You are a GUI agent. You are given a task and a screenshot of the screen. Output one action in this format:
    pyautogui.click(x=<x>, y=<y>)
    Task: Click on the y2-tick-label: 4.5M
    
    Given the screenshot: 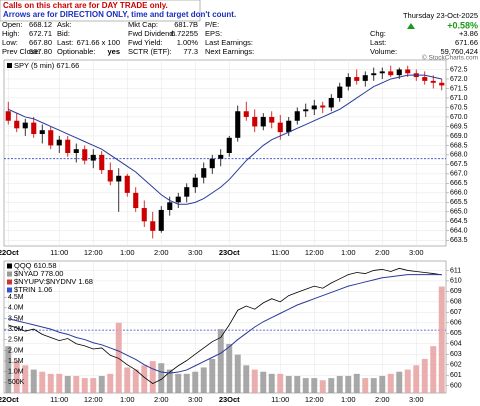 What is the action you would take?
    pyautogui.click(x=16, y=297)
    